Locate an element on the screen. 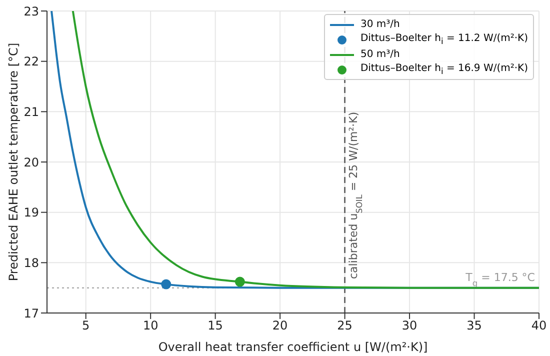  y-tick-label: 22 is located at coordinates (31, 61).